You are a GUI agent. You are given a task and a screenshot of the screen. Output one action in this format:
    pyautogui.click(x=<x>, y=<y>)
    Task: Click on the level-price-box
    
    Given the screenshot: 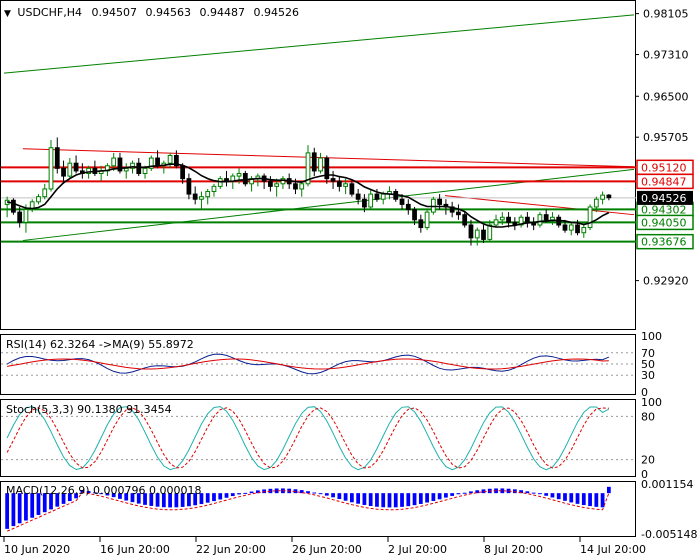 What is the action you would take?
    pyautogui.click(x=665, y=241)
    